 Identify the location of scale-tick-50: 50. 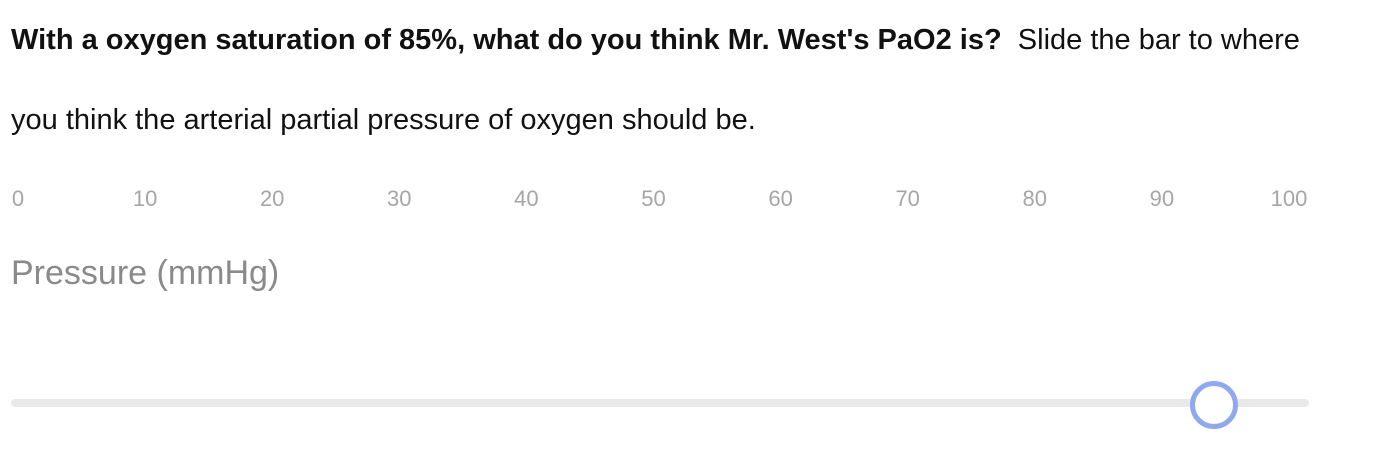
(653, 198).